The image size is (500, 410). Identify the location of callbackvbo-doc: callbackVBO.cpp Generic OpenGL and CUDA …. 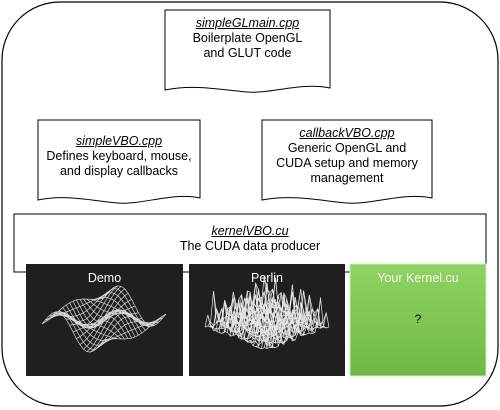
(347, 156).